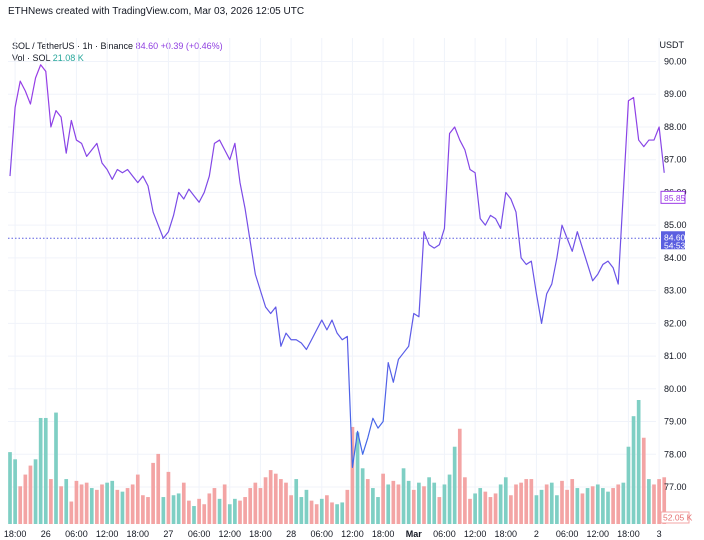  What do you see at coordinates (117, 58) in the screenshot?
I see `volume-legend-row: Vol · SOL 21.08 K` at bounding box center [117, 58].